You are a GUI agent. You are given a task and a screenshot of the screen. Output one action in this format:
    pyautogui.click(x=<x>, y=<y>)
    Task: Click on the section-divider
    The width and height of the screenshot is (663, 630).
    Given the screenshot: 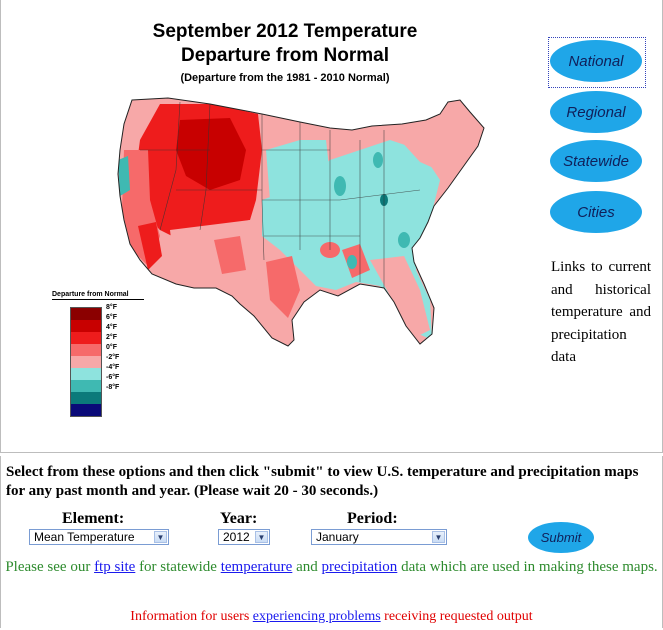 What is the action you would take?
    pyautogui.click(x=331, y=452)
    